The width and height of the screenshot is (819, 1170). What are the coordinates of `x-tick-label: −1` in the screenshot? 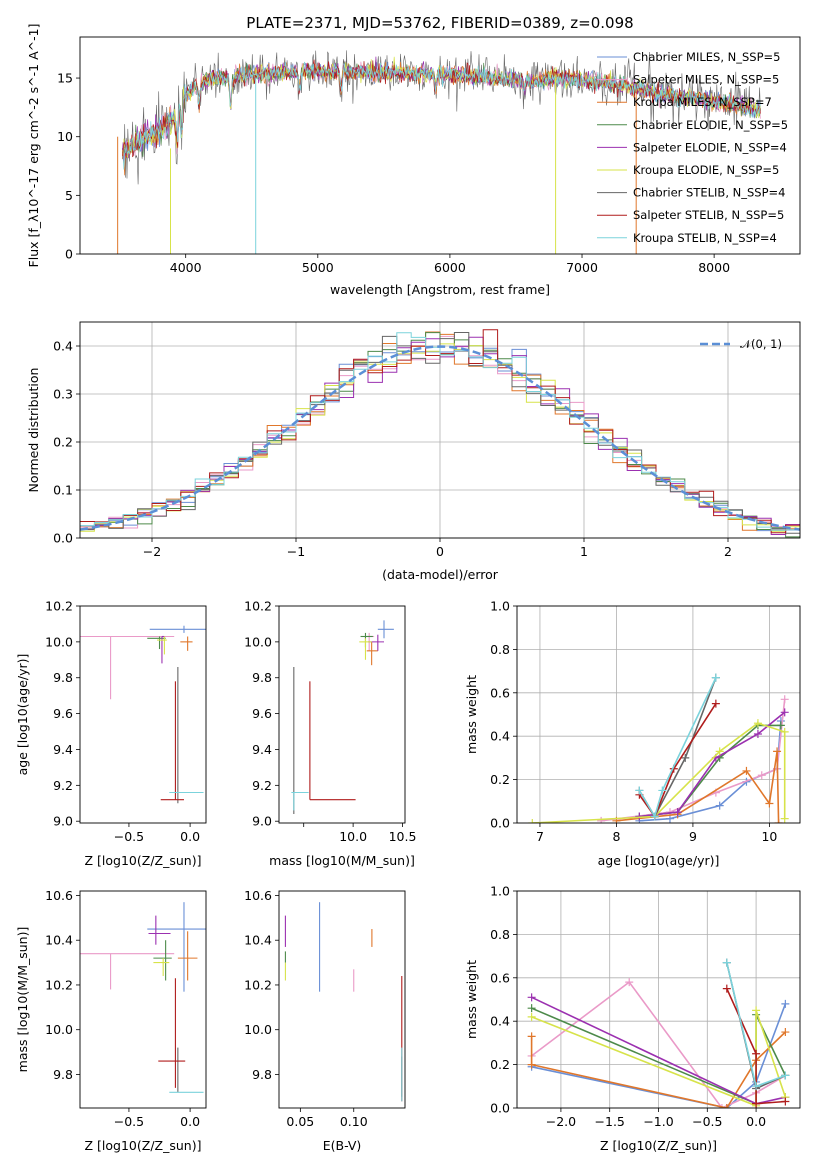 It's located at (296, 551).